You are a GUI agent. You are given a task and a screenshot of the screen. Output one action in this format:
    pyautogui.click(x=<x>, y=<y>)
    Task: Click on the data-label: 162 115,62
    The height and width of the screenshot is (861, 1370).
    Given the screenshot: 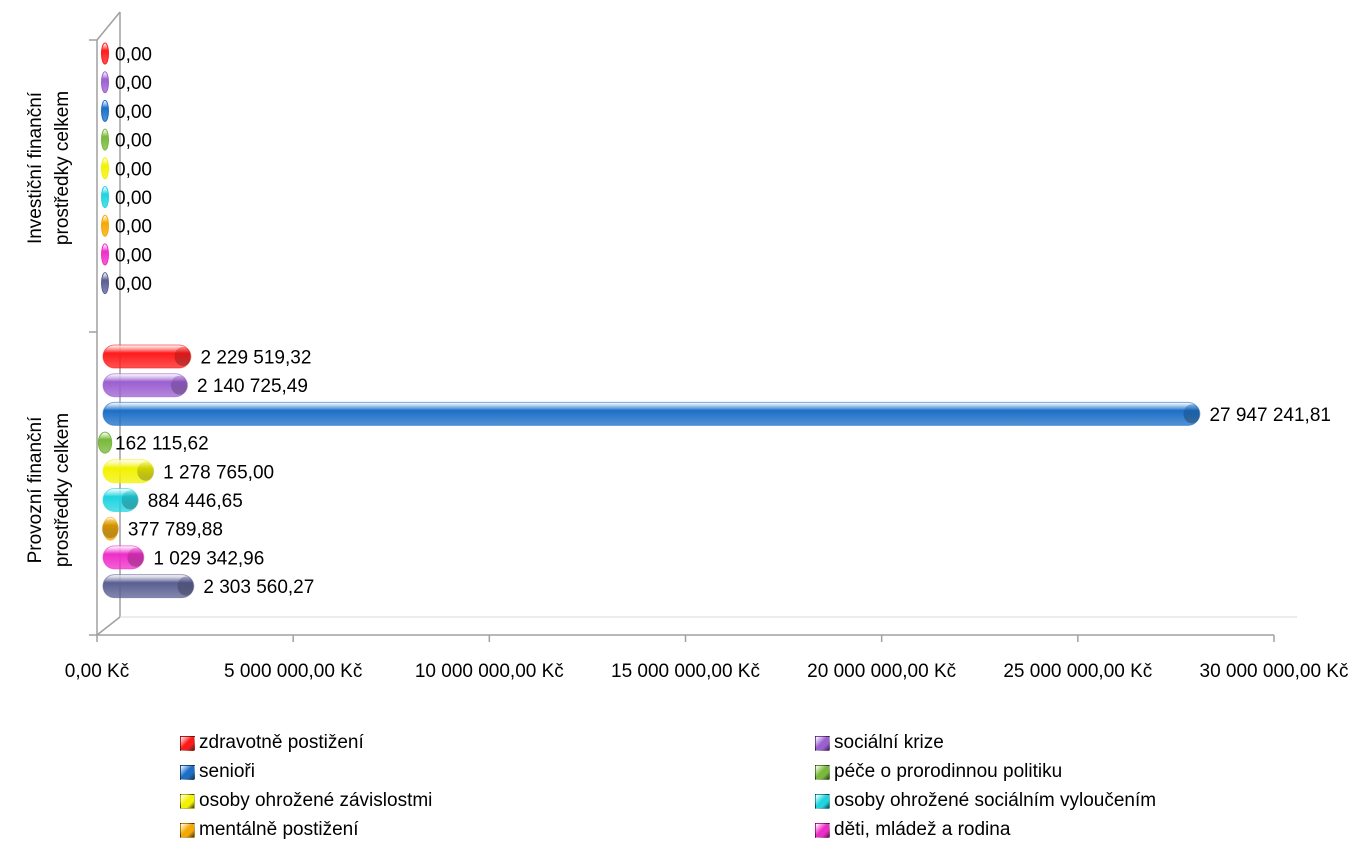 What is the action you would take?
    pyautogui.click(x=162, y=444)
    